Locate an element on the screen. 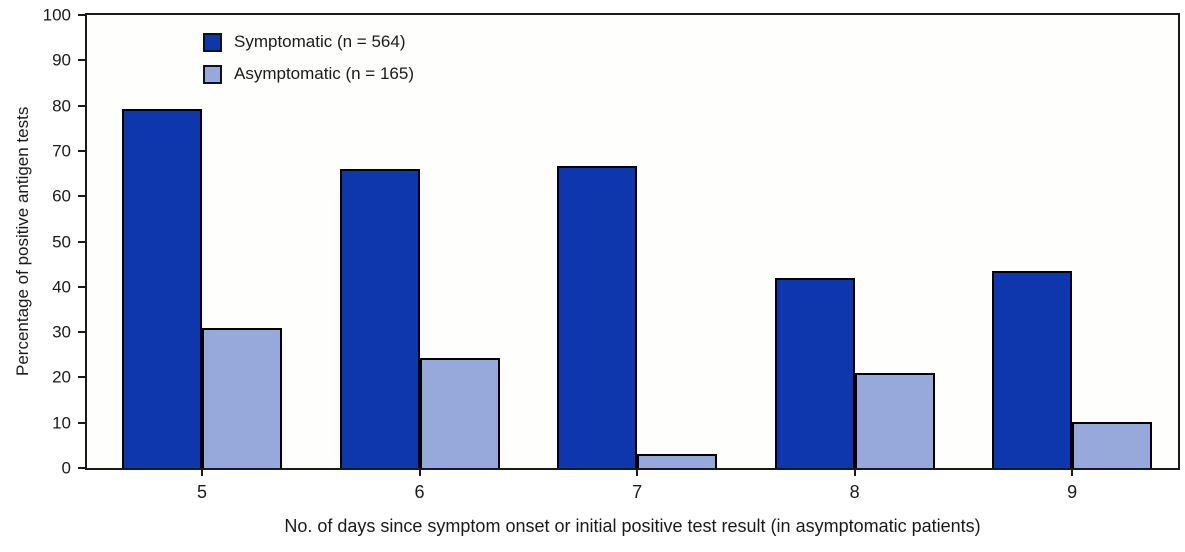 Image resolution: width=1185 pixels, height=552 pixels. legend-entry-asymptomatic: Asymptomatic (n = 165) is located at coordinates (308, 74).